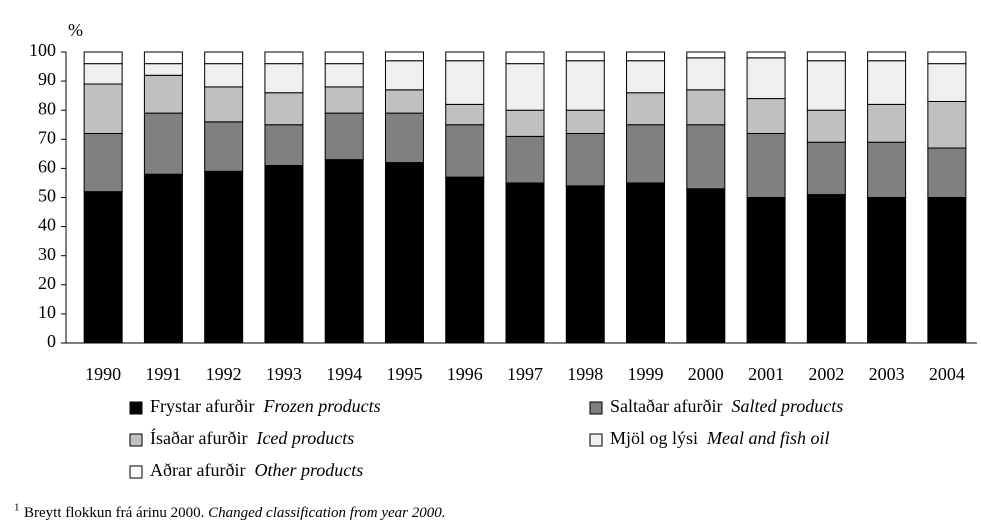  What do you see at coordinates (666, 406) in the screenshot?
I see `legend-name: Saltaðar afurðir` at bounding box center [666, 406].